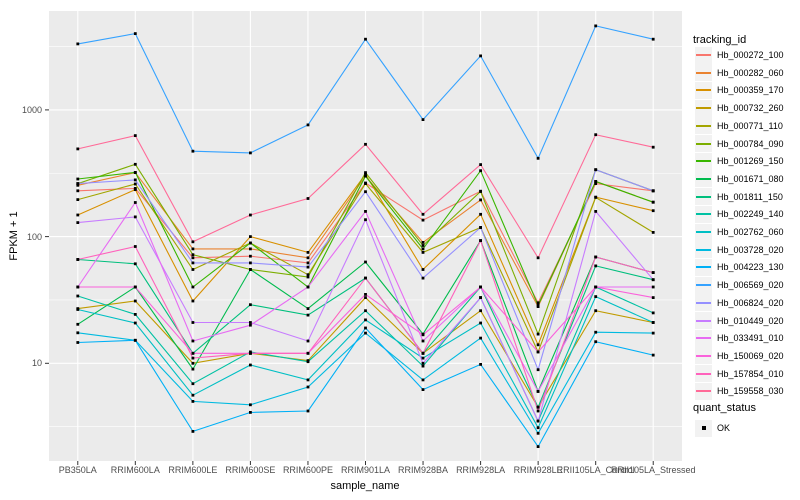 Image resolution: width=800 pixels, height=500 pixels. What do you see at coordinates (750, 72) in the screenshot?
I see `legend-label: Hb_000282_060` at bounding box center [750, 72].